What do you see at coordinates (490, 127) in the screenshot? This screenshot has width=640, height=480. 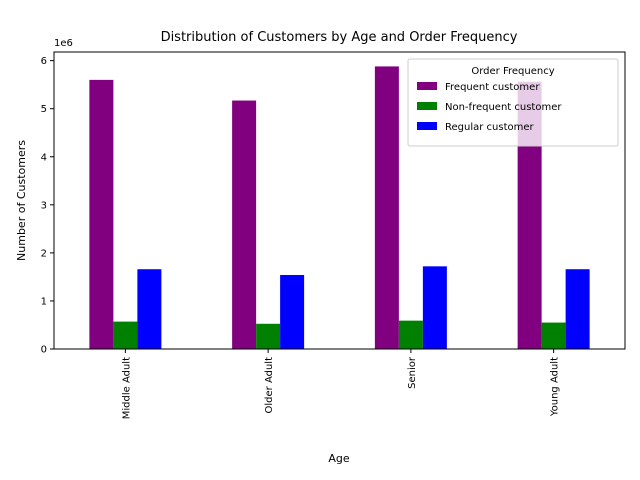 I see `legend-label-regular-customer: Regular customer` at bounding box center [490, 127].